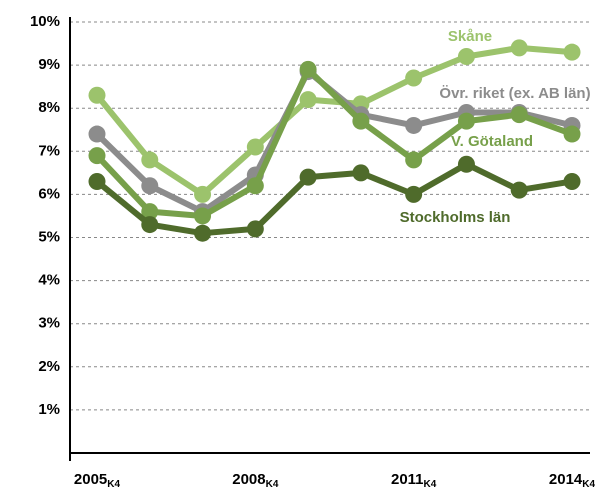  I want to click on y-tick-label: 10%, so click(45, 21).